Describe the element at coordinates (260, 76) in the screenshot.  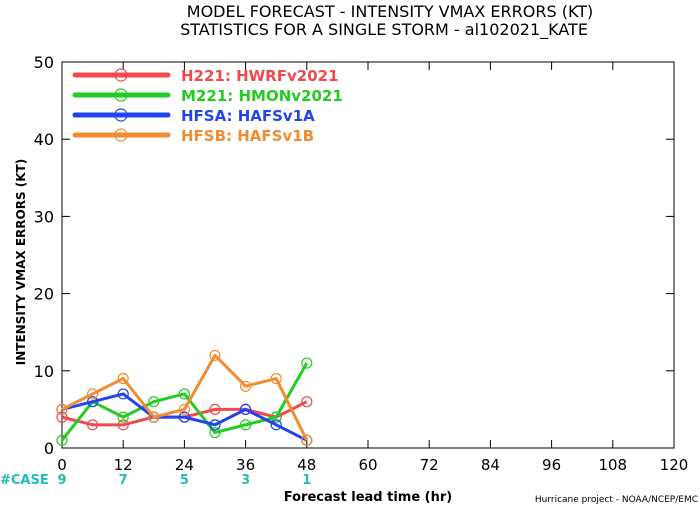
I see `legend-label: H221: HWRFv2021` at that location.